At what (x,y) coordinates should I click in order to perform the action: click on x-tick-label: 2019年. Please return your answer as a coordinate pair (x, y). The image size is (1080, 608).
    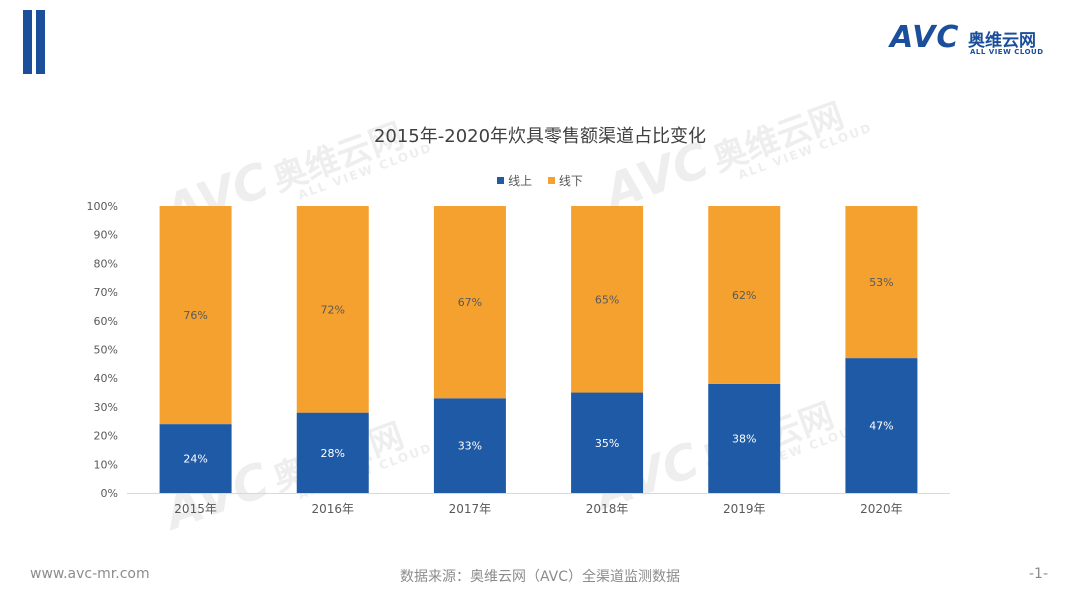
    Looking at the image, I should click on (744, 509).